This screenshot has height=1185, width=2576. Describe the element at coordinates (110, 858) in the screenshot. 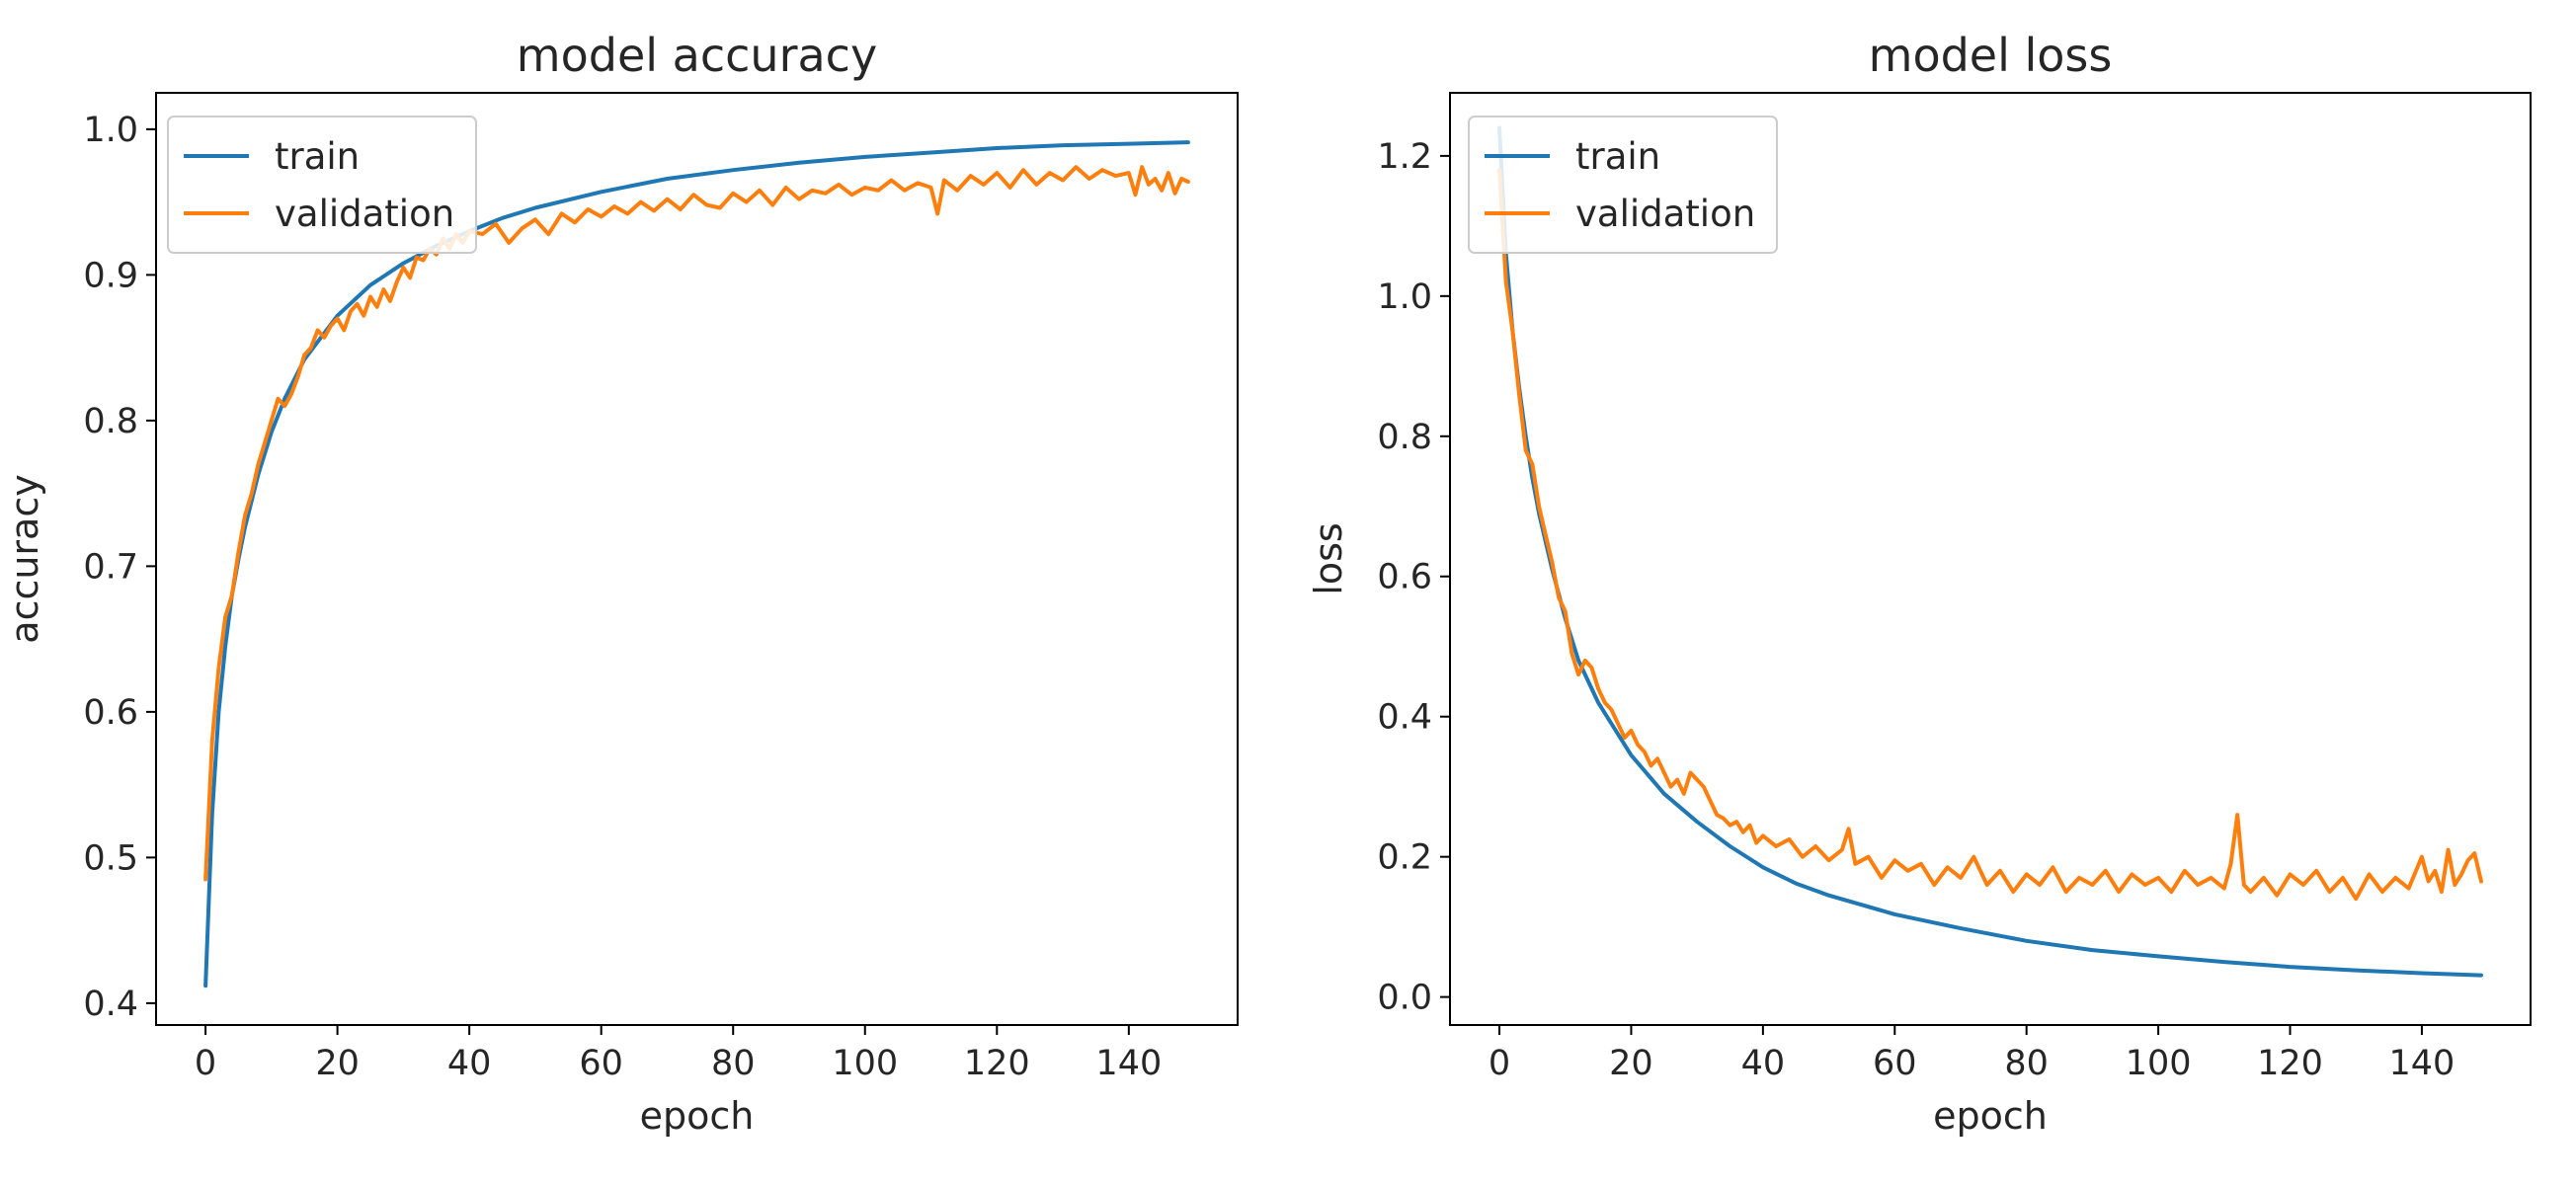

I see `accuracy-ytick-label: 0.5` at that location.